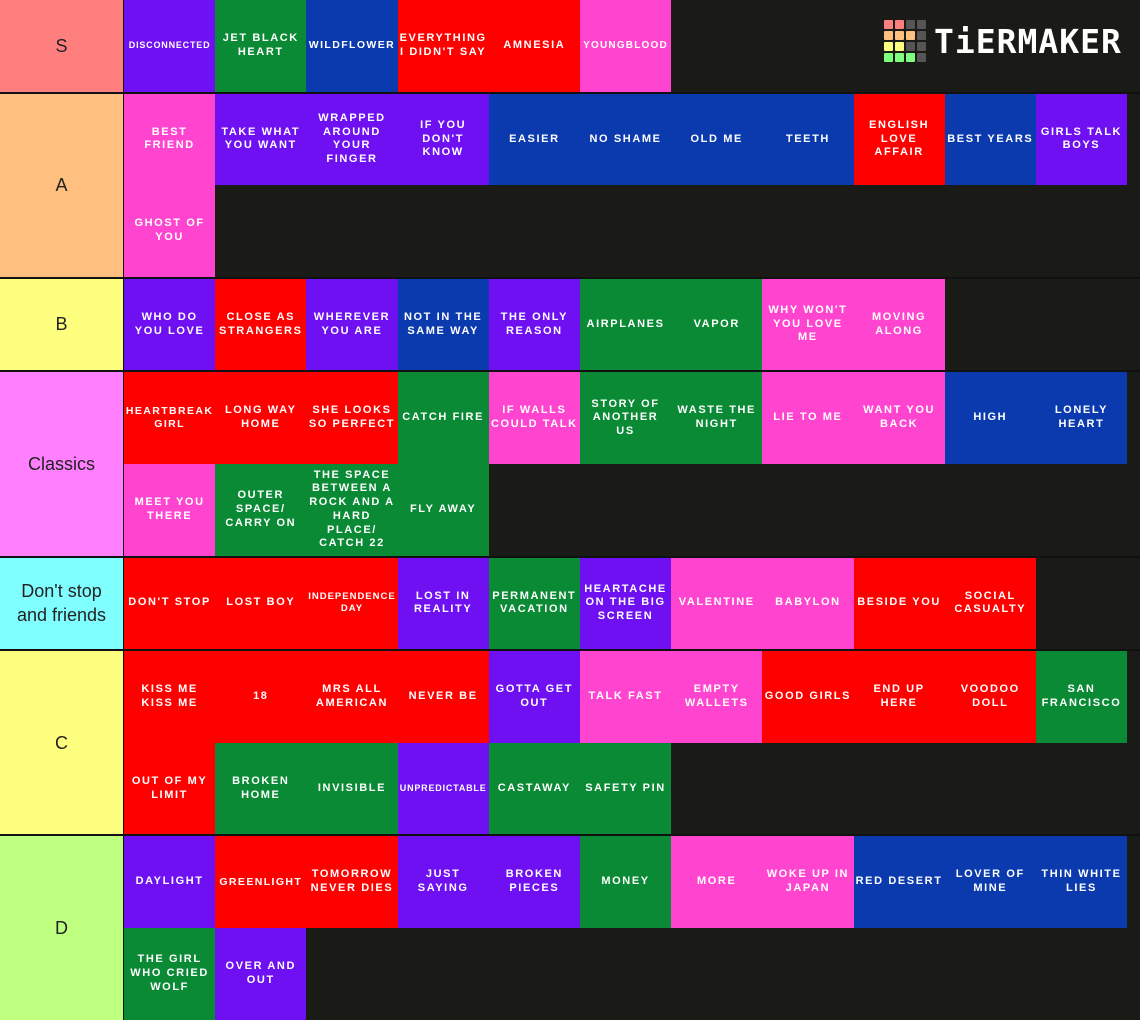 Image resolution: width=1140 pixels, height=1020 pixels. I want to click on song-tile: DISCONNECTED, so click(170, 46).